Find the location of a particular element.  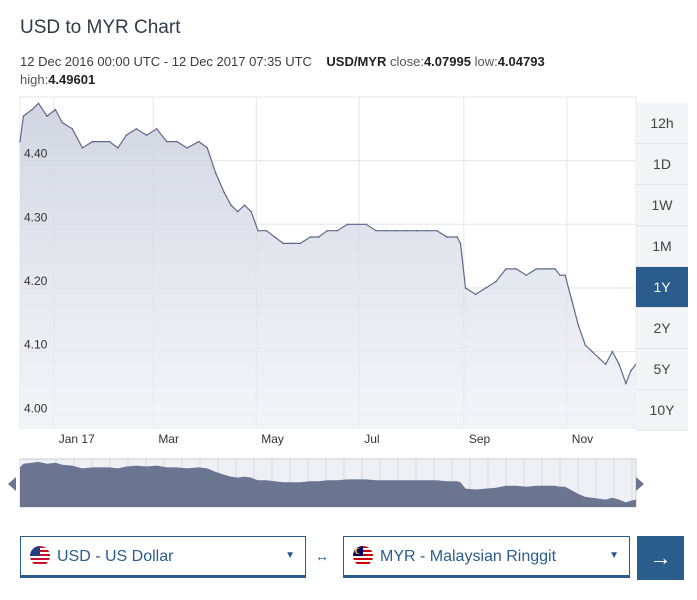

period-selector: 12h 1D 1W 1M 1Y 2Y 5Y 10Y is located at coordinates (662, 267).